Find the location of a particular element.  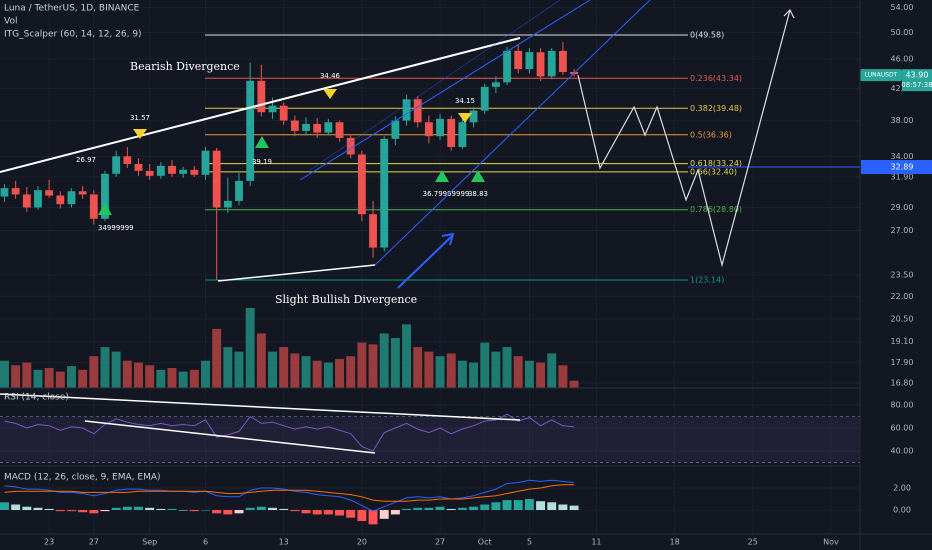

y-tick-label: 31.90 is located at coordinates (902, 176).